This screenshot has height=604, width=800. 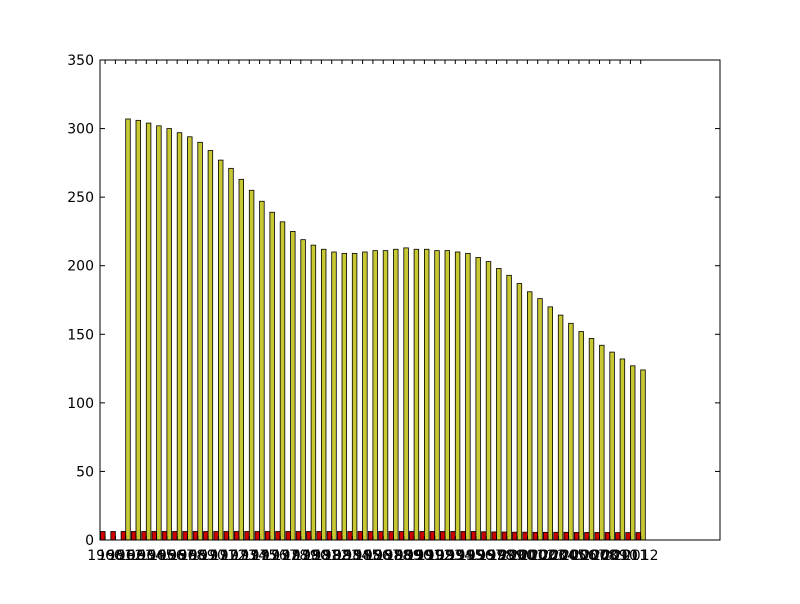 What do you see at coordinates (313, 392) in the screenshot?
I see `bar-s1-1980` at bounding box center [313, 392].